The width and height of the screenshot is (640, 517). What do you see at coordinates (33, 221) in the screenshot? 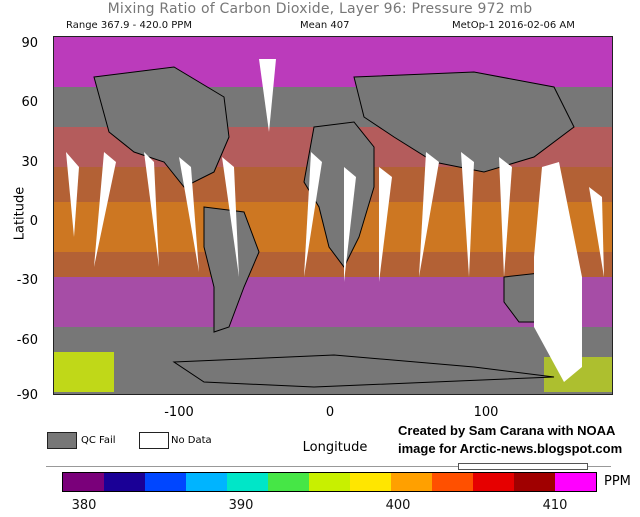
I see `y-tick-0: 0` at bounding box center [33, 221].